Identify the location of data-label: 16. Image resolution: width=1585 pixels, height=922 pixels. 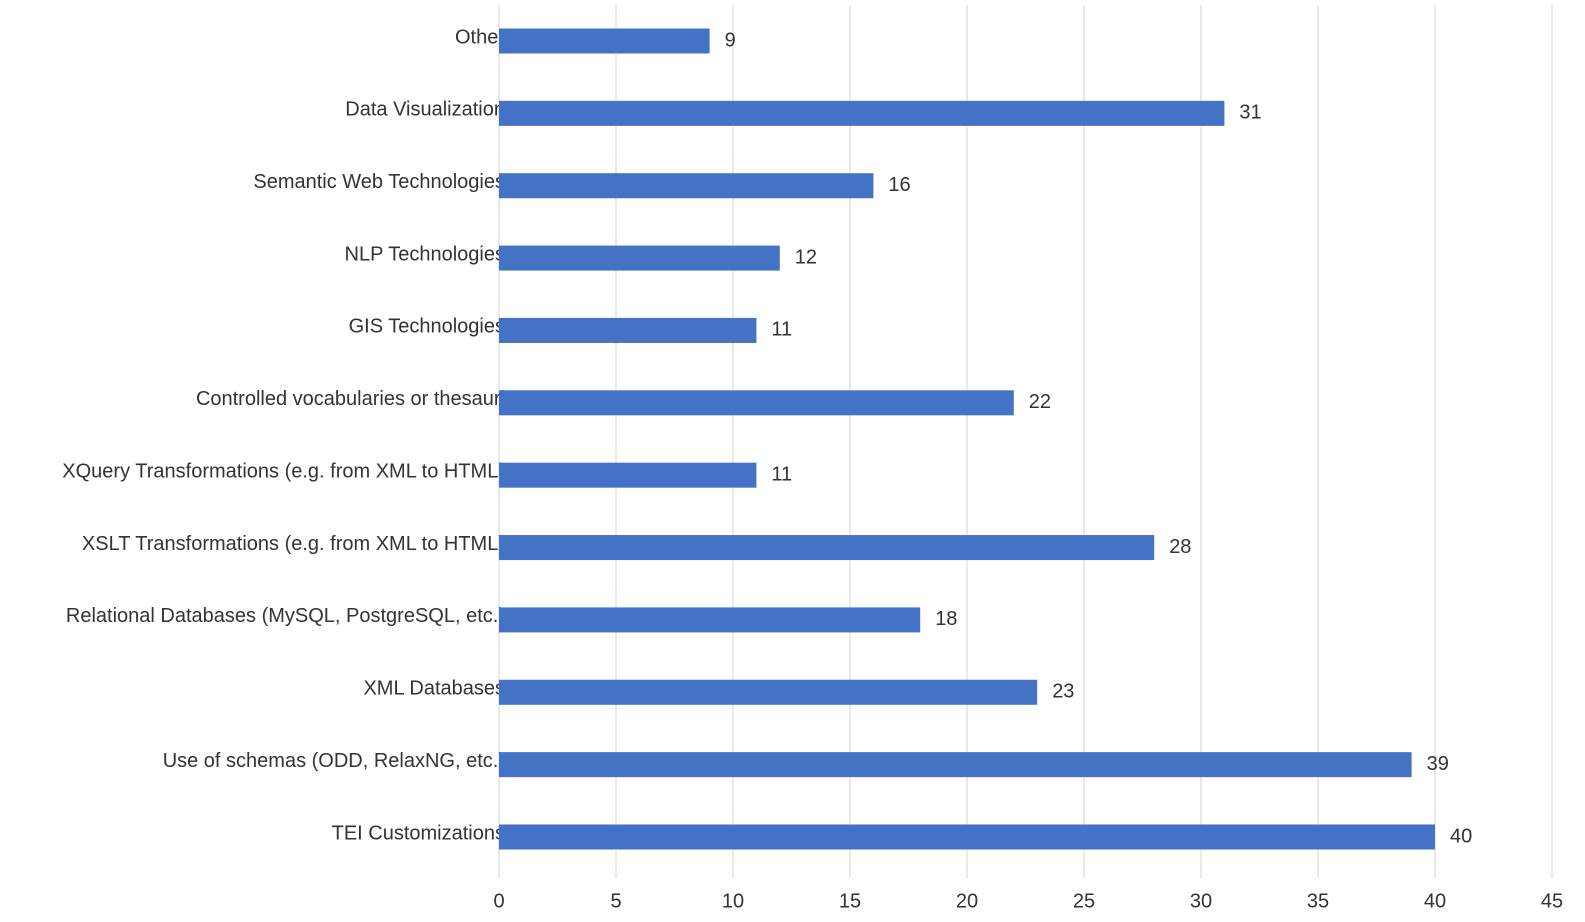
(899, 185).